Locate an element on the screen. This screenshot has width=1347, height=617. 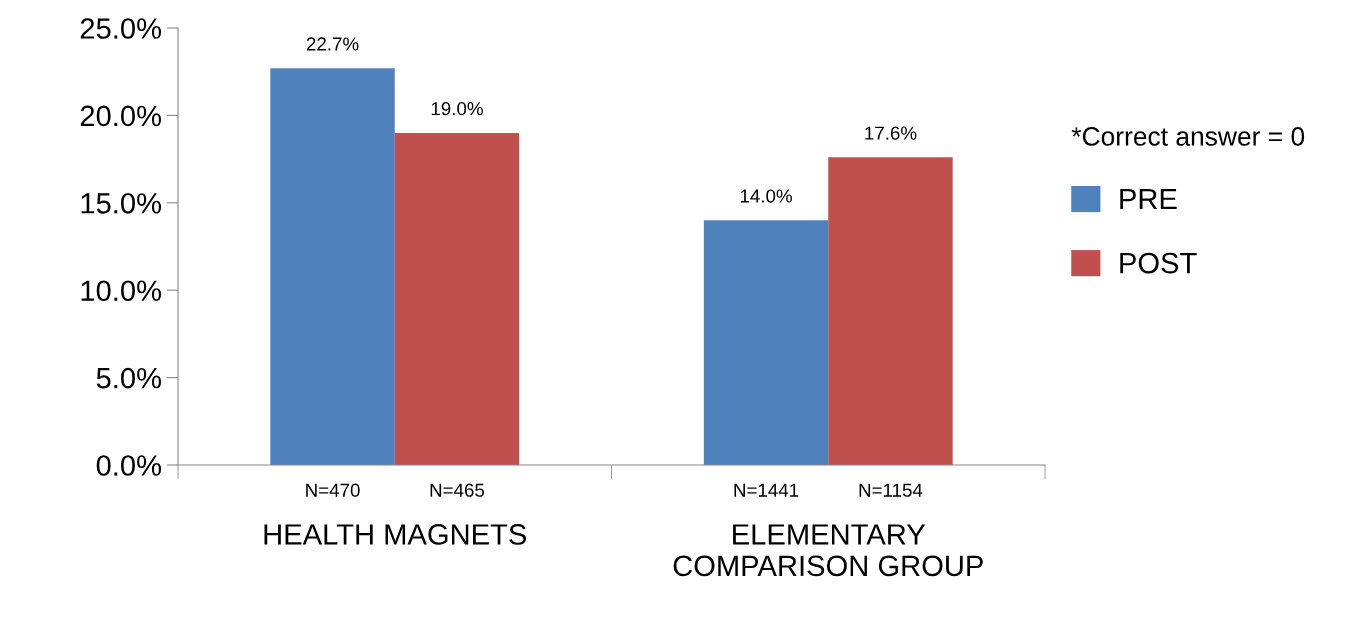
x-tick-label: ELEMENTARY COMPARISON GROUP is located at coordinates (828, 550).